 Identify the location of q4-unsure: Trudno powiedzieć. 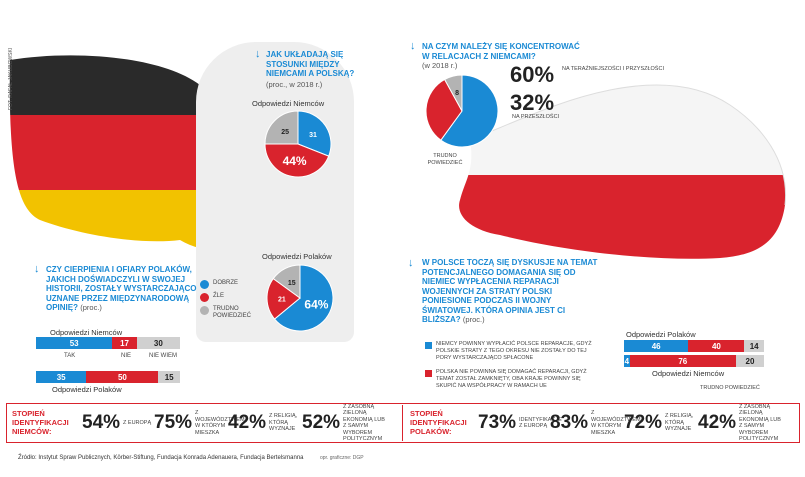
(730, 388).